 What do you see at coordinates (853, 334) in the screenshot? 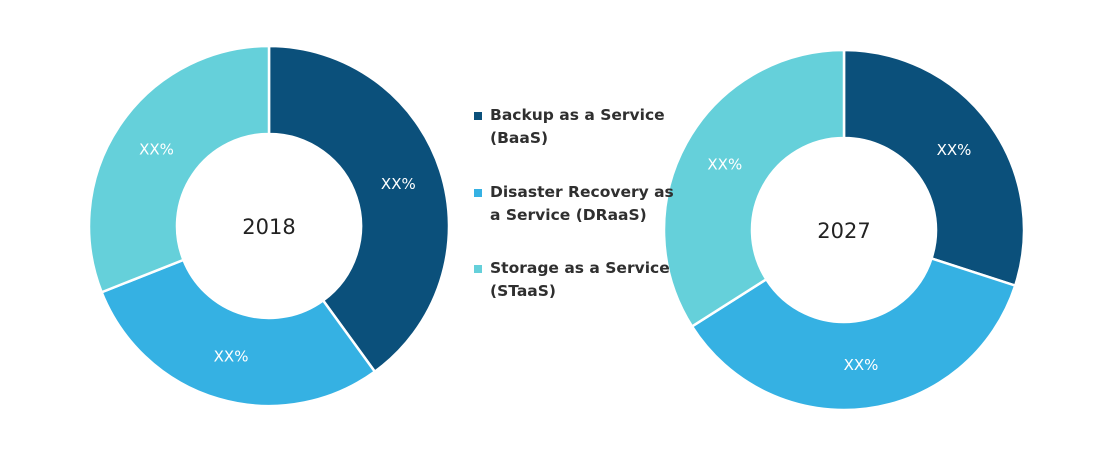
I see `slice-draas-2027` at bounding box center [853, 334].